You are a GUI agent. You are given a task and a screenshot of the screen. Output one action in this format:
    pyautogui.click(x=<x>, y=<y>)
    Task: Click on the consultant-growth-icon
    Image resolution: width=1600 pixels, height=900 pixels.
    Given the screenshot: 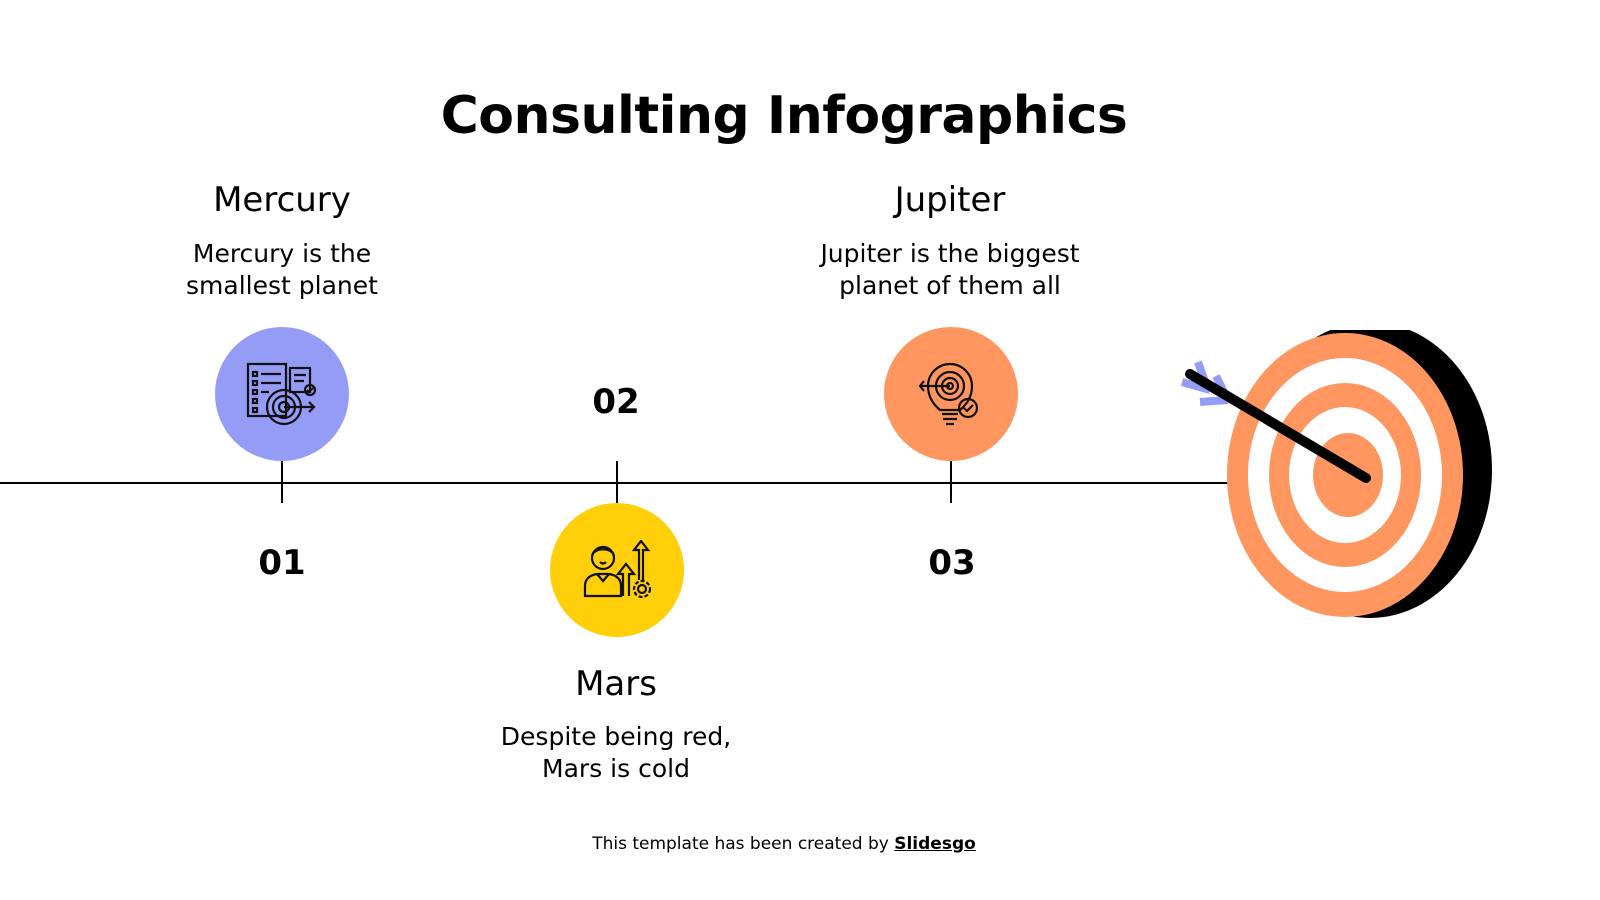 What is the action you would take?
    pyautogui.click(x=617, y=569)
    